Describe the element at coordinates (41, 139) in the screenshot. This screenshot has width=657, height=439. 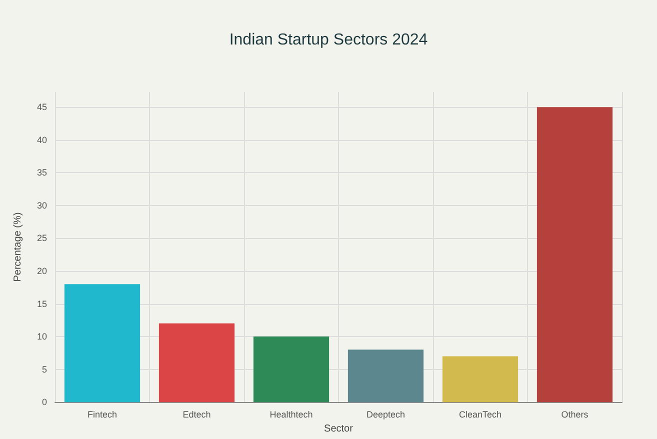
I see `y-tick-label: 40` at that location.